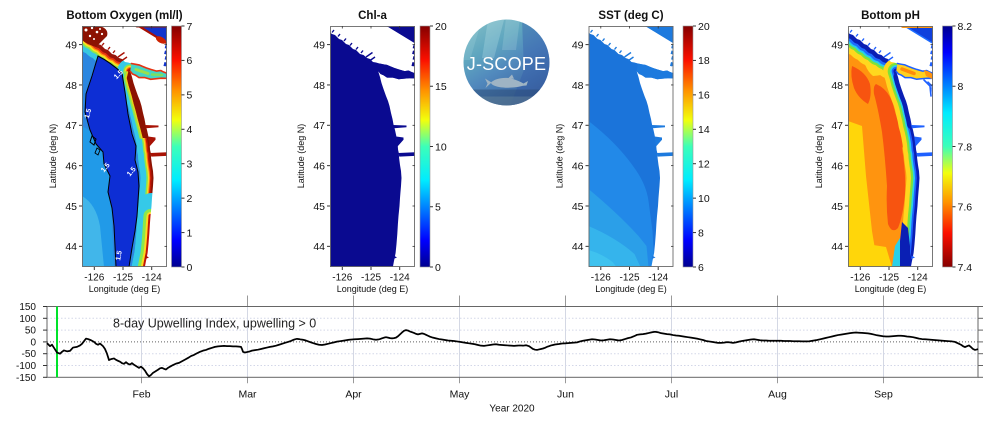  Describe the element at coordinates (965, 268) in the screenshot. I see `svg-text: 7.4` at that location.